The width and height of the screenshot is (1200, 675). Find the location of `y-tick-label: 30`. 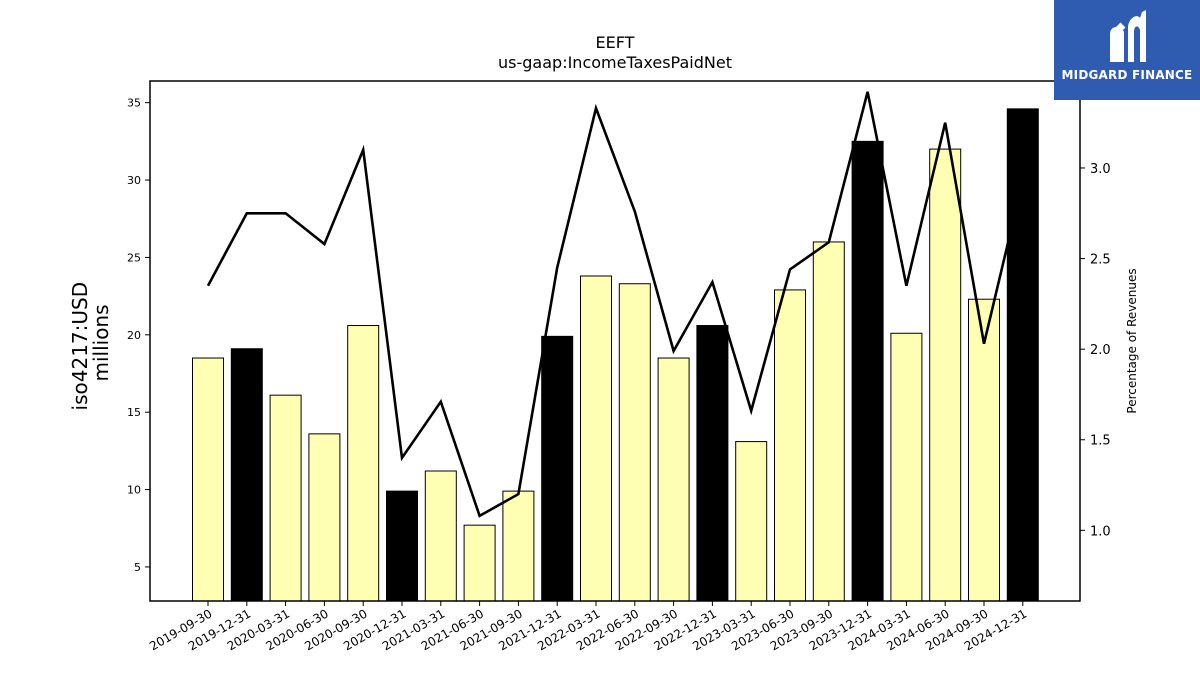

y-tick-label: 30 is located at coordinates (134, 180).